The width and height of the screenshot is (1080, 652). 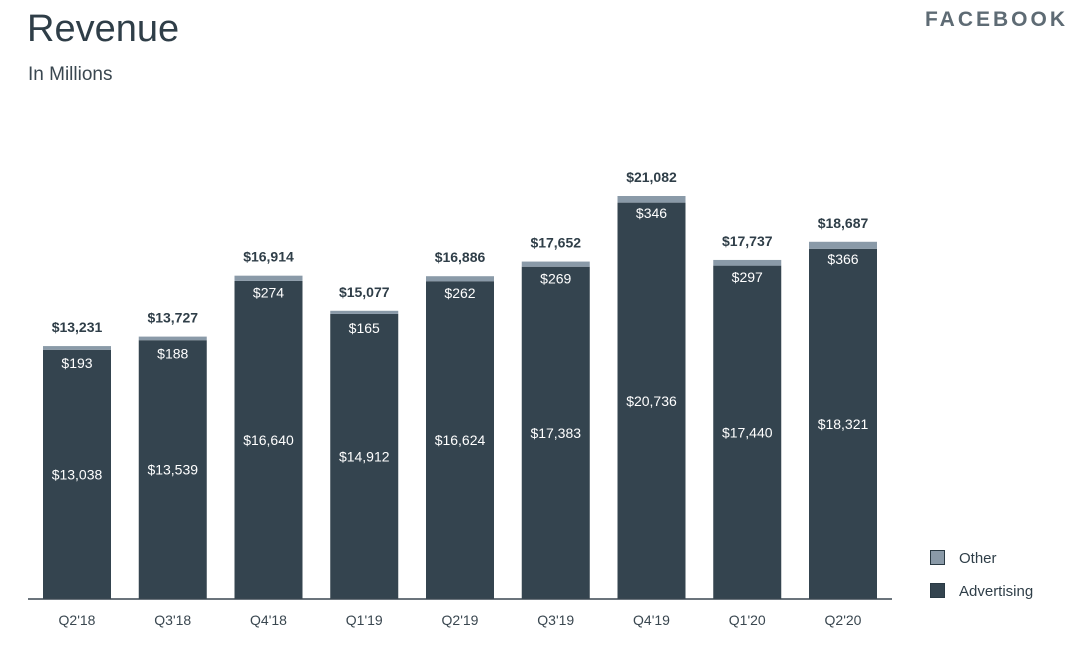 I want to click on data-label-advertising: $14,912, so click(x=364, y=456).